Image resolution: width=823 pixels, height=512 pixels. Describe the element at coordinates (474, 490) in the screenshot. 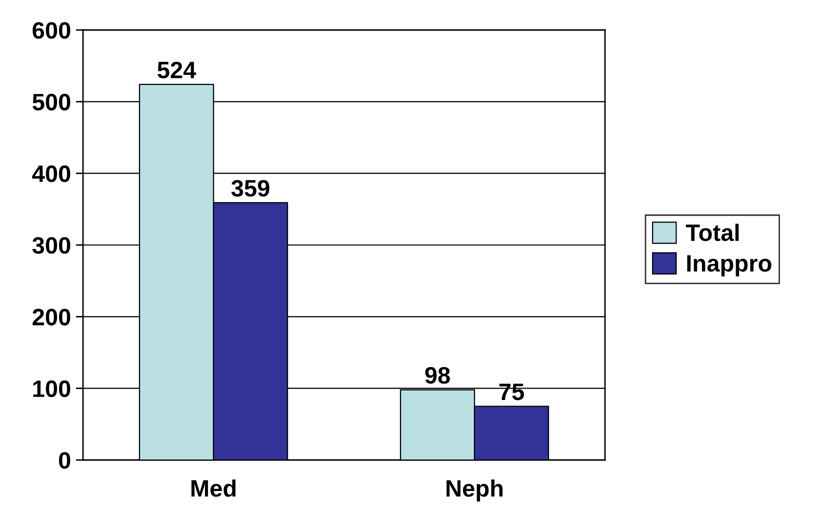

I see `x-tick-label: Neph` at that location.